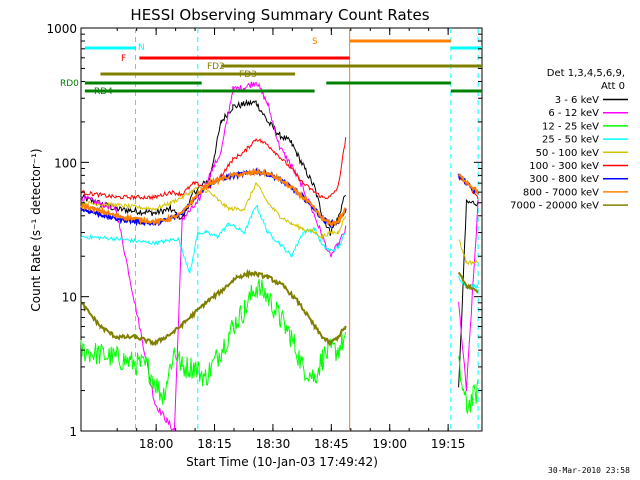 The image size is (640, 480). What do you see at coordinates (271, 67) in the screenshot?
I see `flag-bars-layer: N S F FD2 FD3 RD0 RD4` at bounding box center [271, 67].